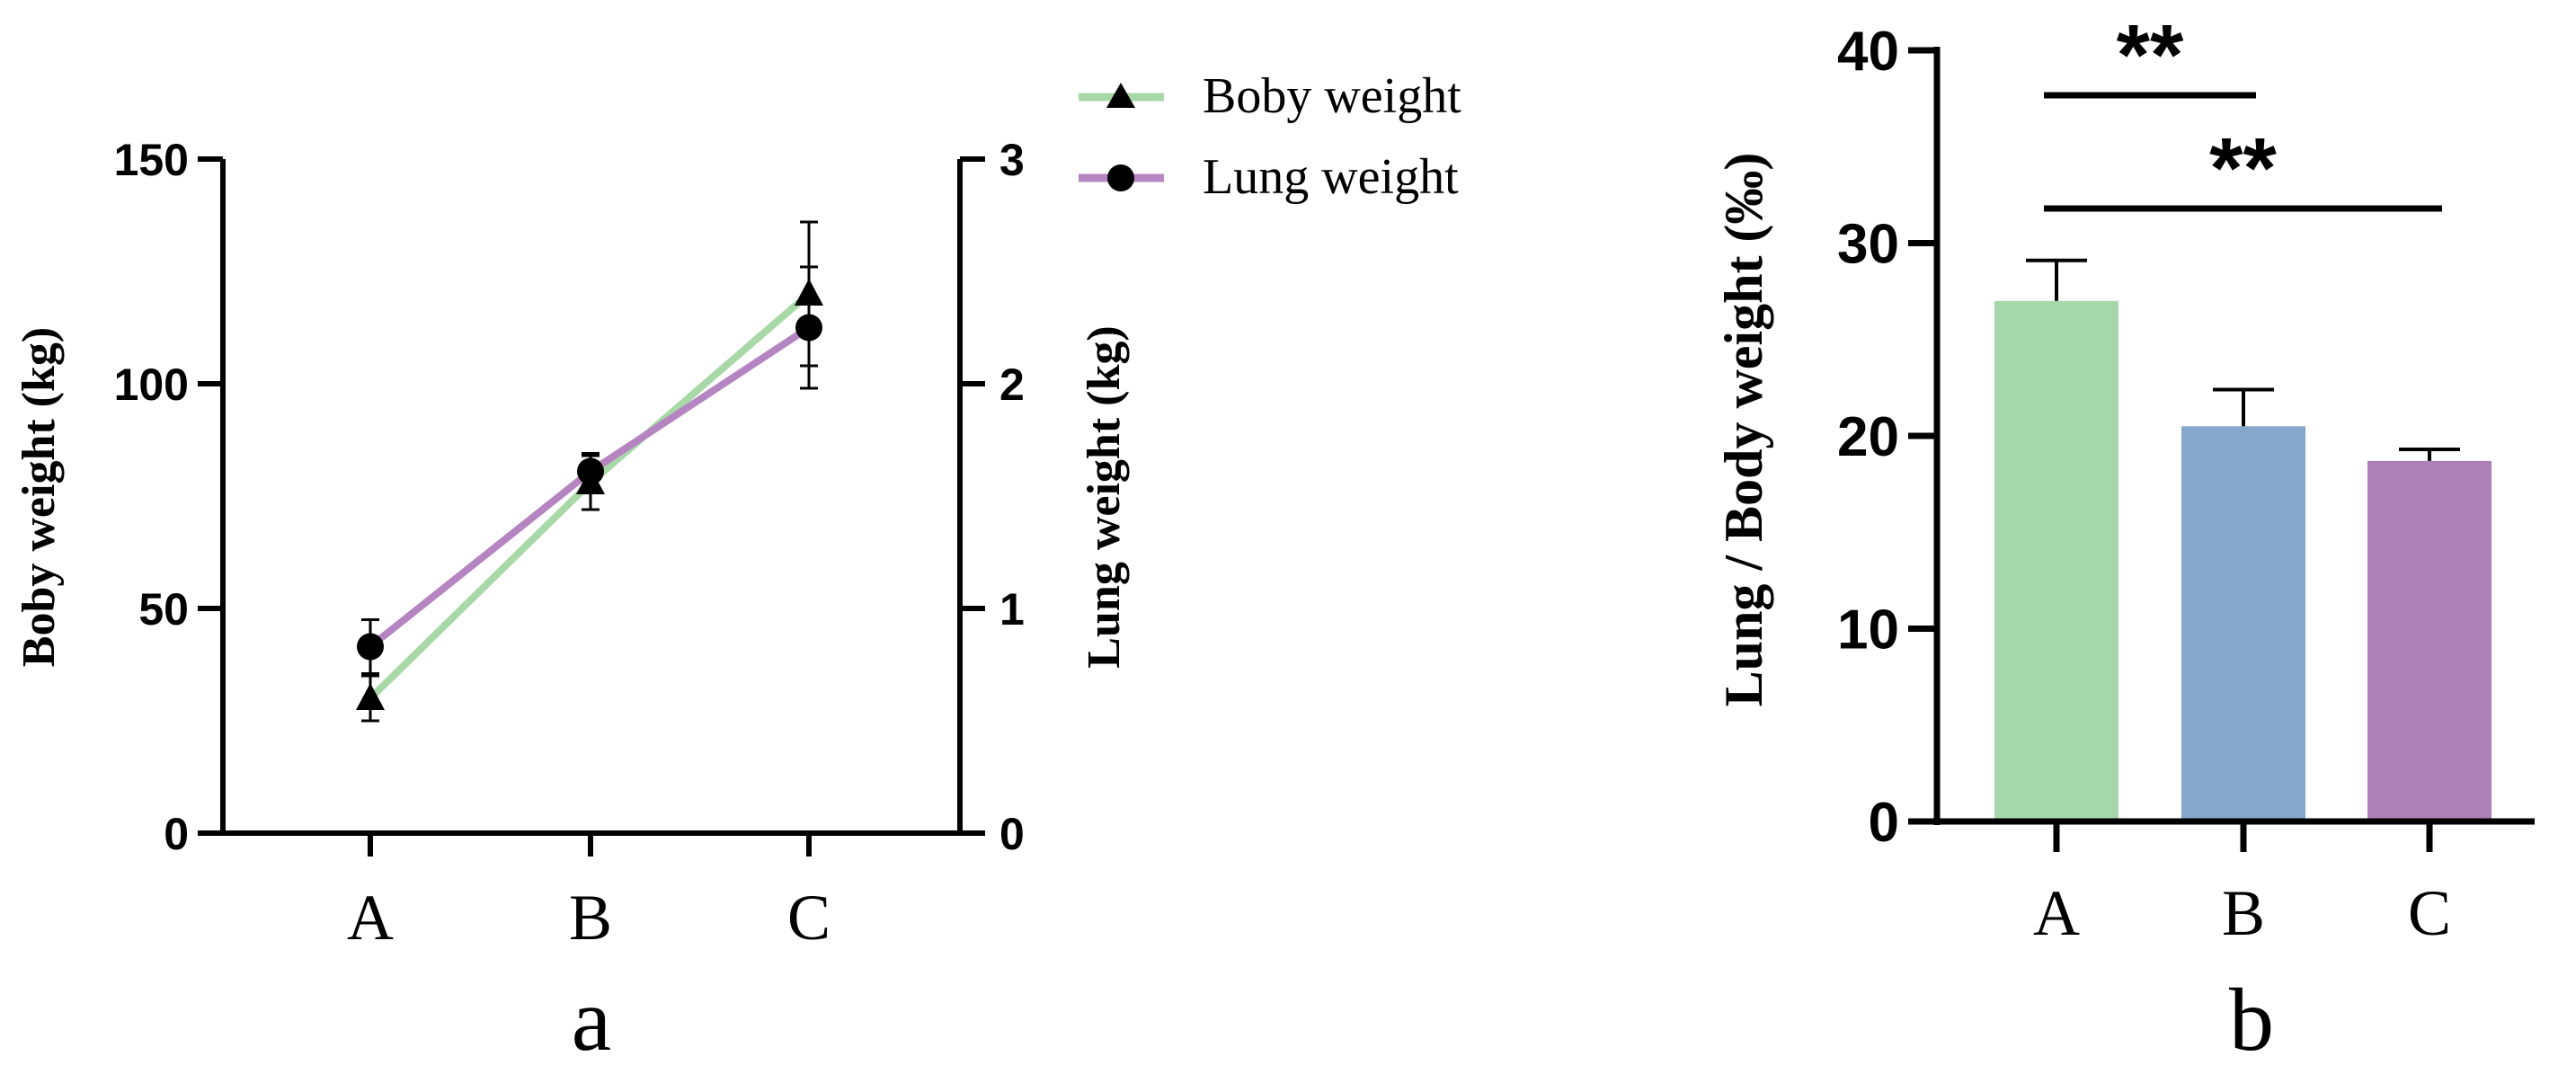  I want to click on right-y-tick-label: 2, so click(1012, 384).